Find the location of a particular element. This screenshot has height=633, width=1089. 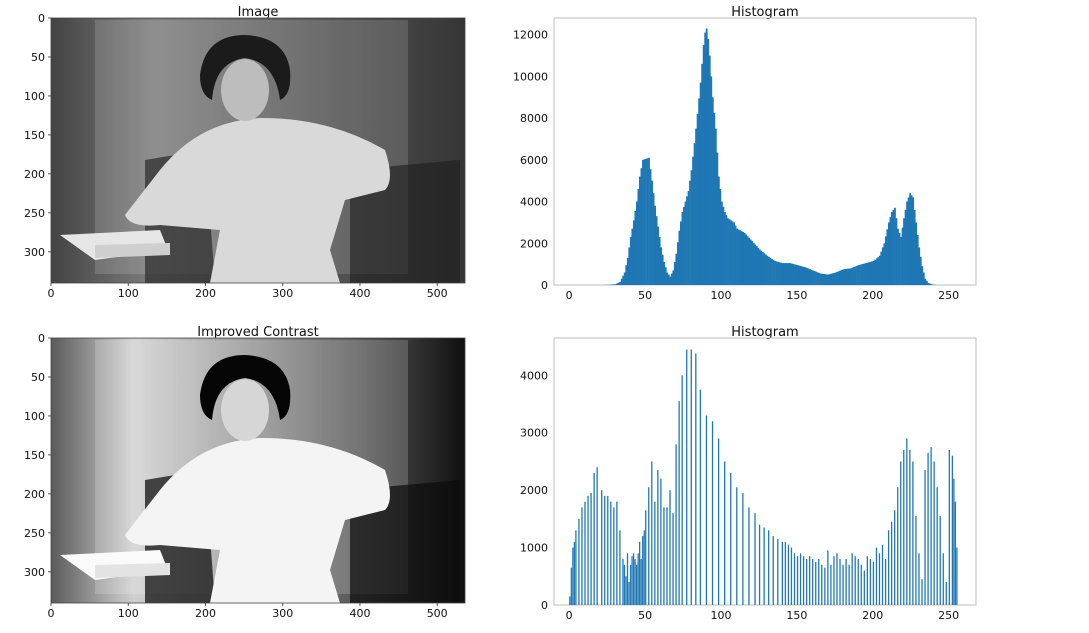

histogram-1-x-tick-label: 50 is located at coordinates (645, 295).